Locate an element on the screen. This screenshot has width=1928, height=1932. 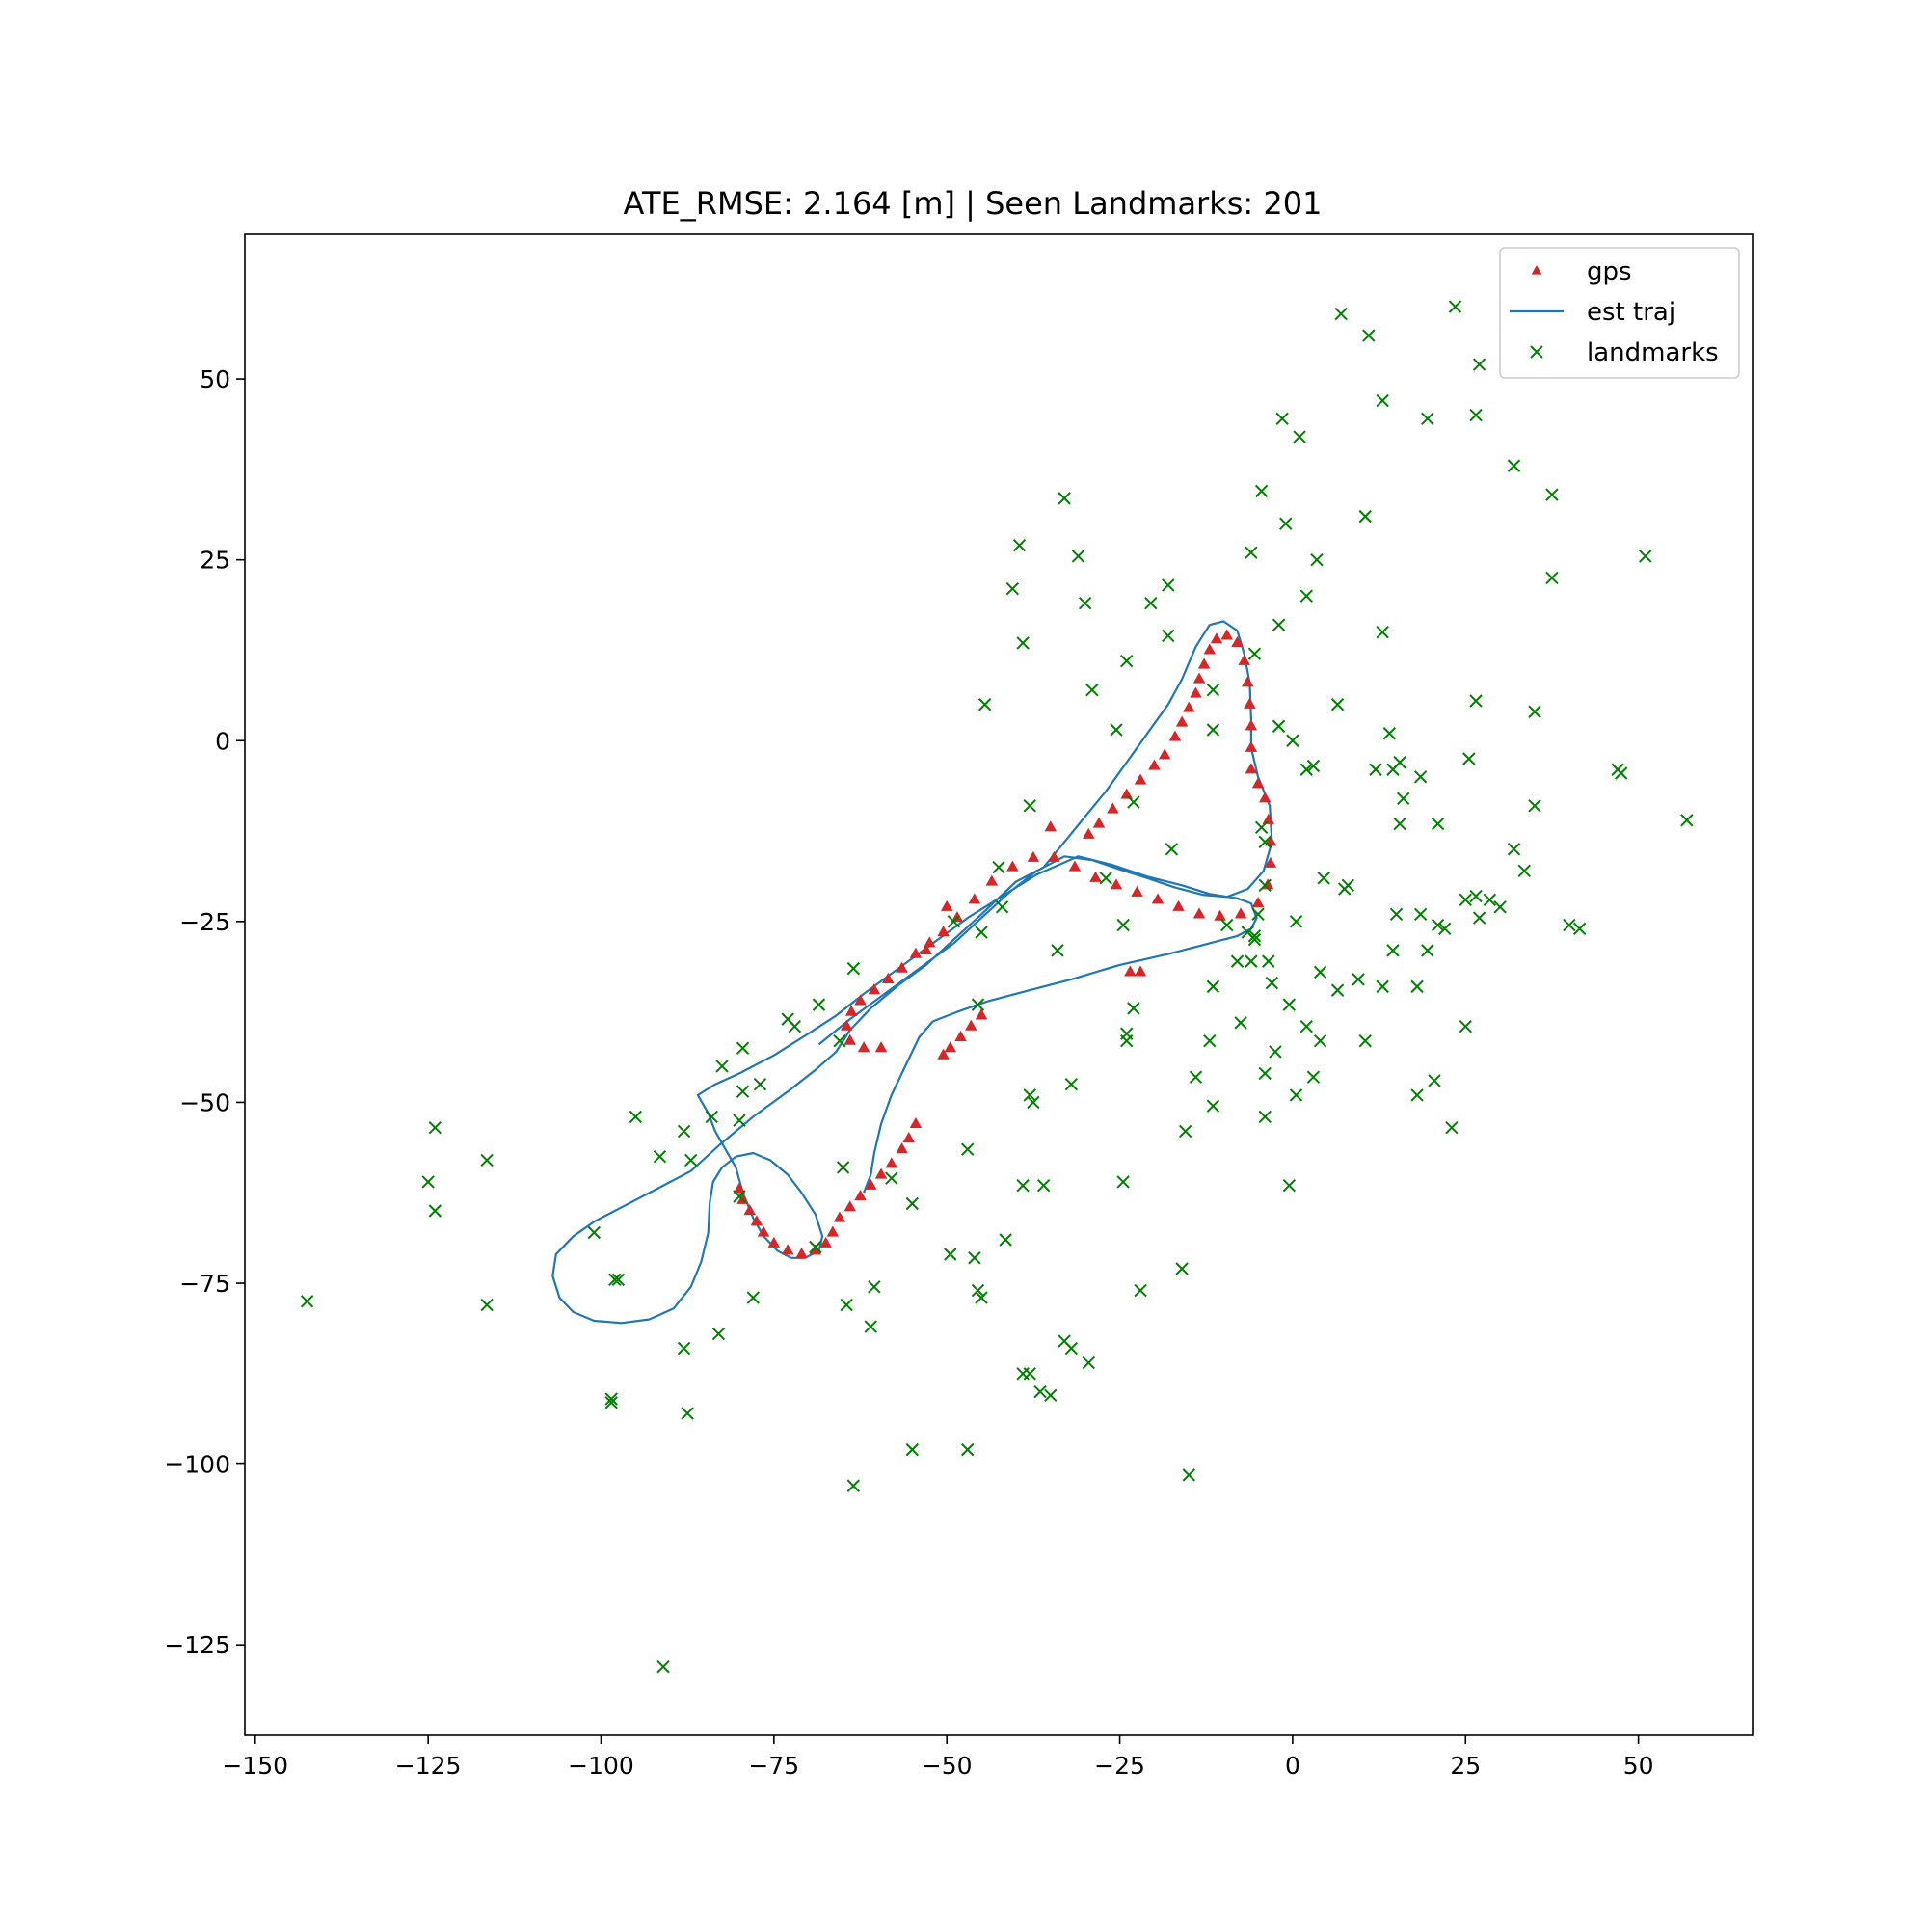
legend-landmarks-marker is located at coordinates (1536, 352).